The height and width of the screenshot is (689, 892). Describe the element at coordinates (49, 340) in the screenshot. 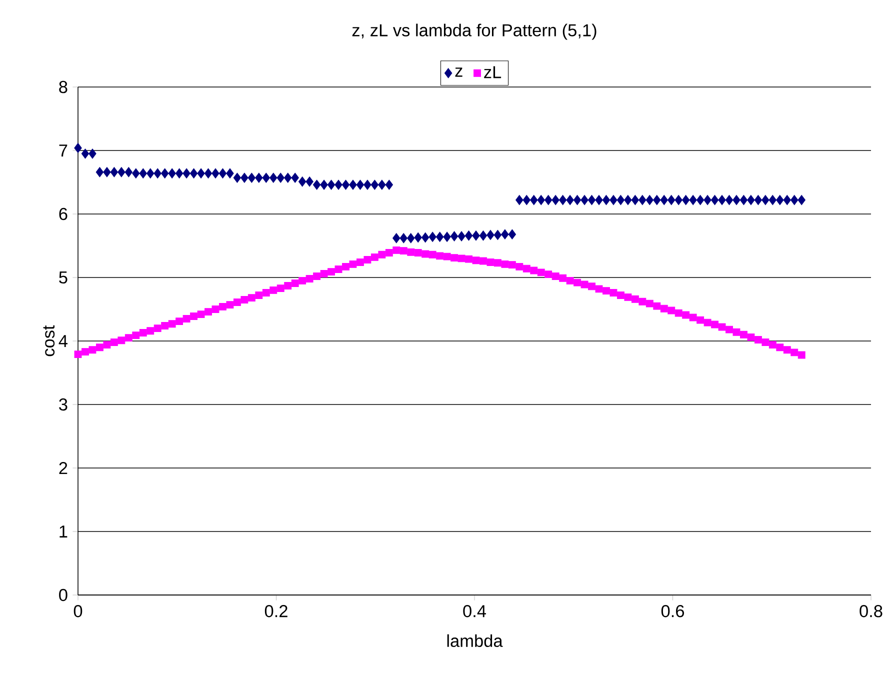

I see `y-axis-title: cost` at that location.